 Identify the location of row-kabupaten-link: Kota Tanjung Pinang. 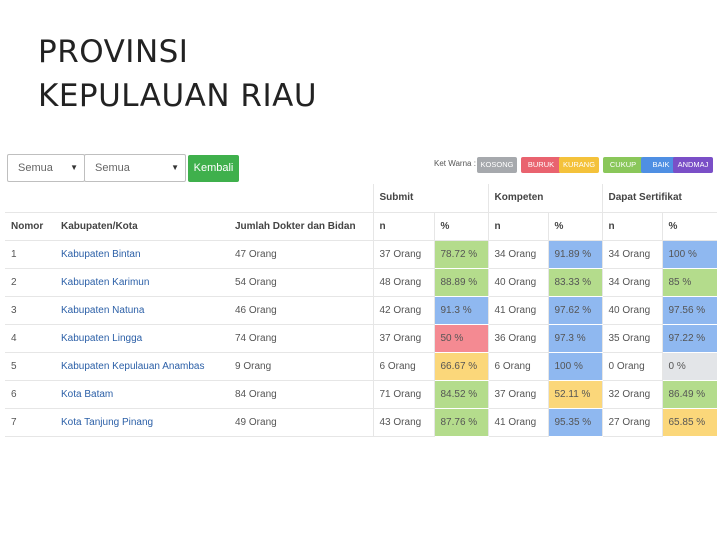
(142, 422).